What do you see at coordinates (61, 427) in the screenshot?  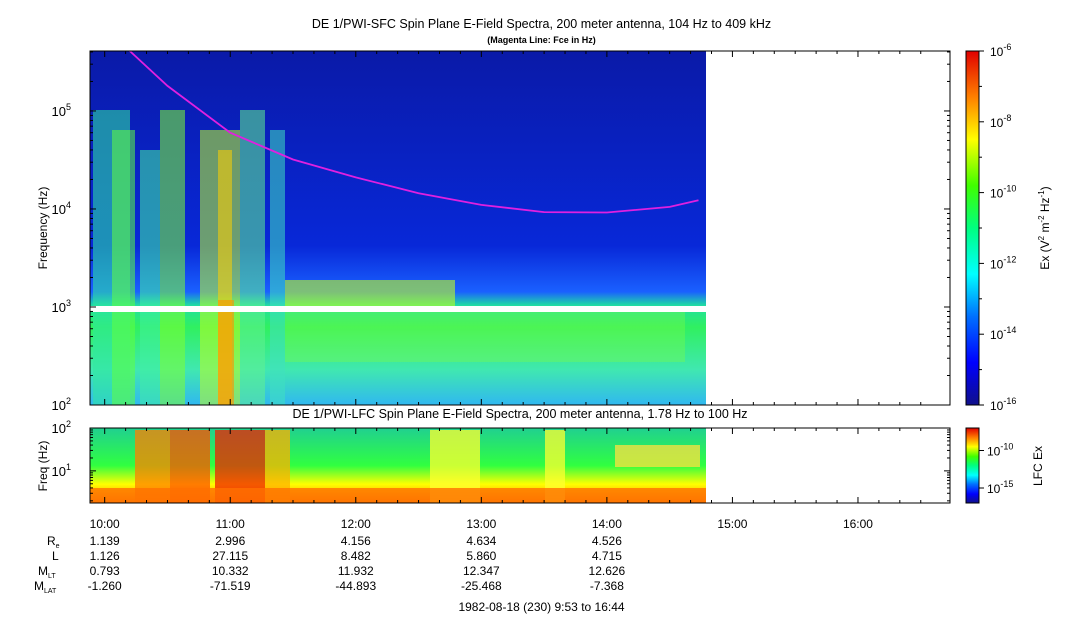 I see `lfc-y-tick-label: 10²` at bounding box center [61, 427].